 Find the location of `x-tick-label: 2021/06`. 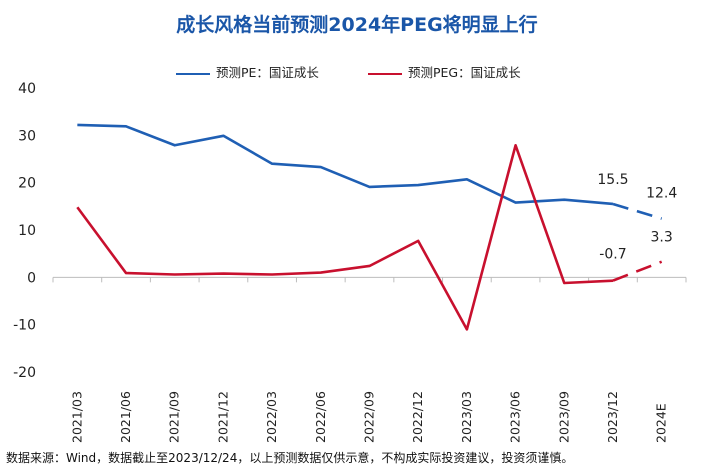

x-tick-label: 2021/06 is located at coordinates (125, 417).